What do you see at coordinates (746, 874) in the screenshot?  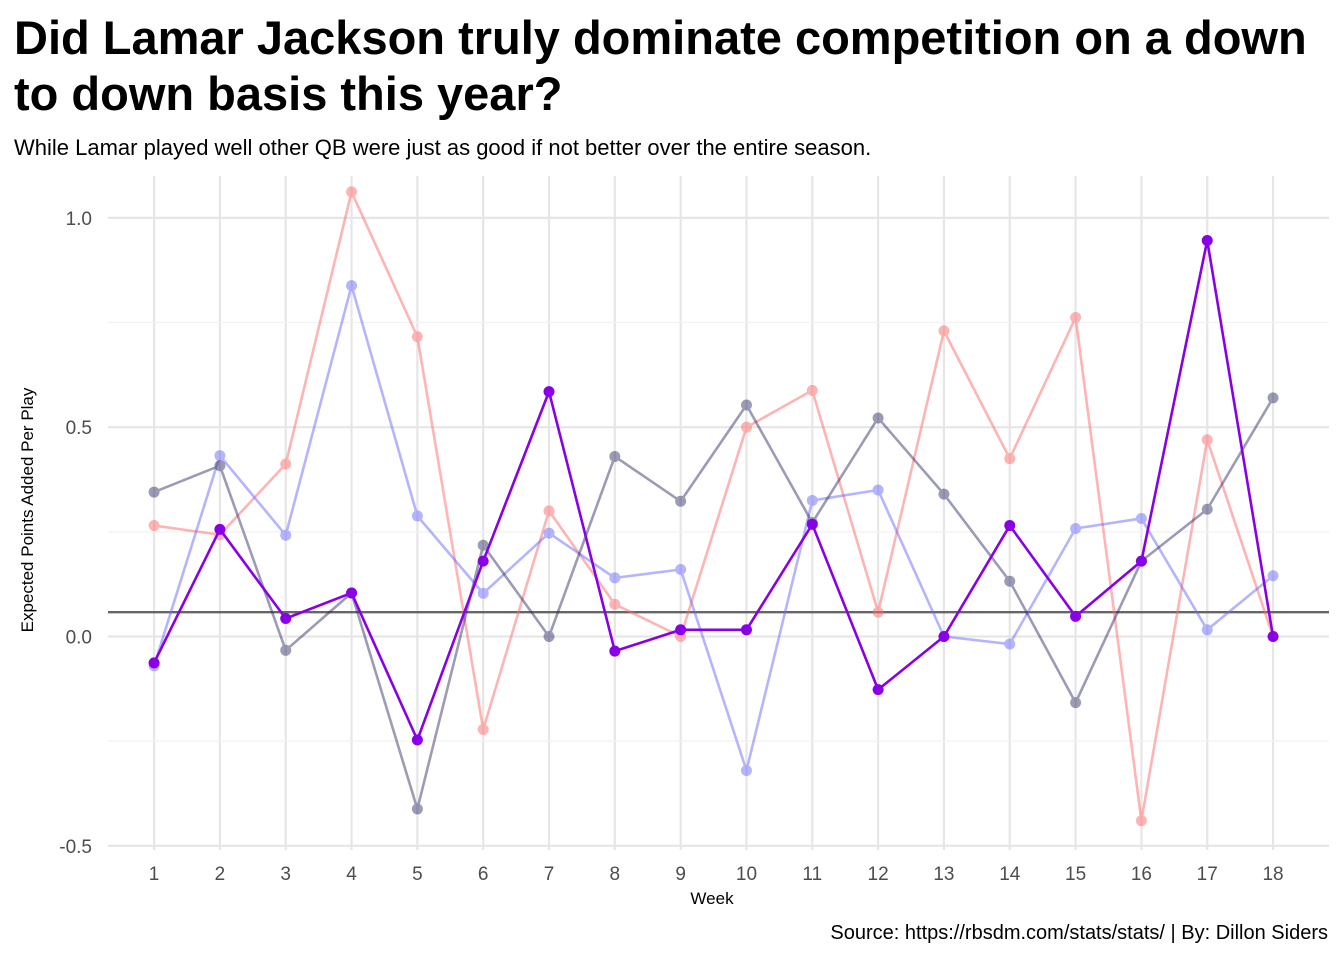 I see `x-tick-label: 10` at bounding box center [746, 874].